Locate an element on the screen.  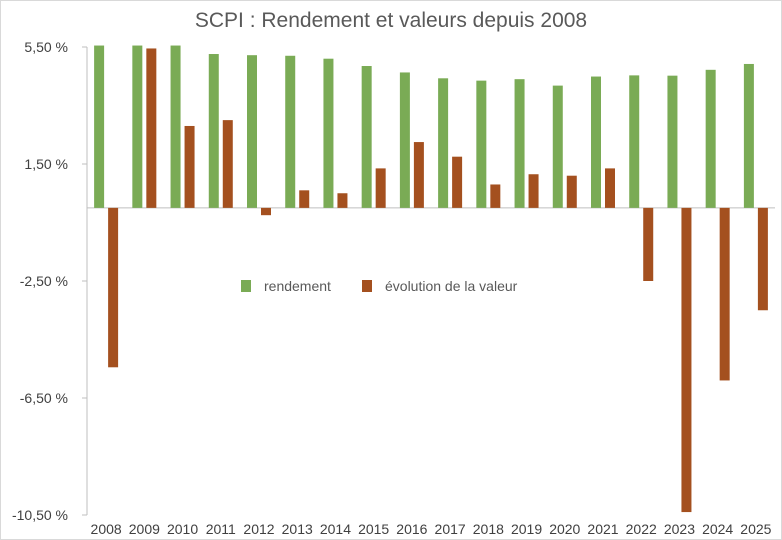
bar-evolution-2014 is located at coordinates (342, 200).